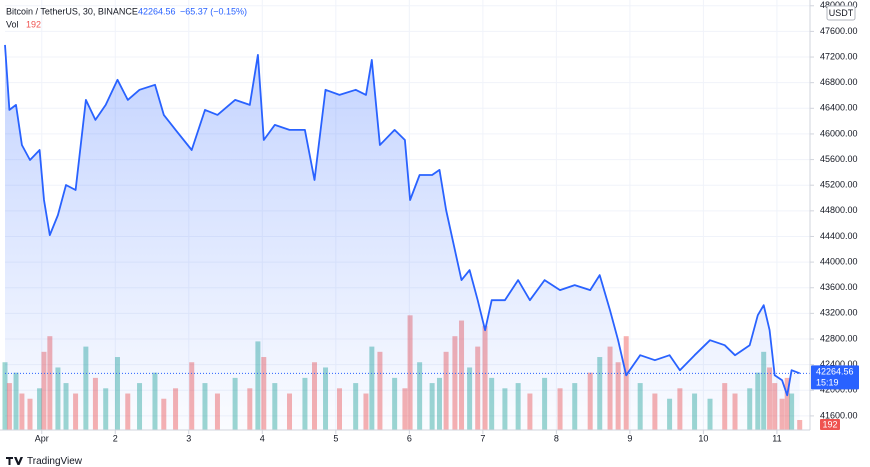 Image resolution: width=870 pixels, height=467 pixels. What do you see at coordinates (188, 438) in the screenshot?
I see `x-tick-label: 3` at bounding box center [188, 438].